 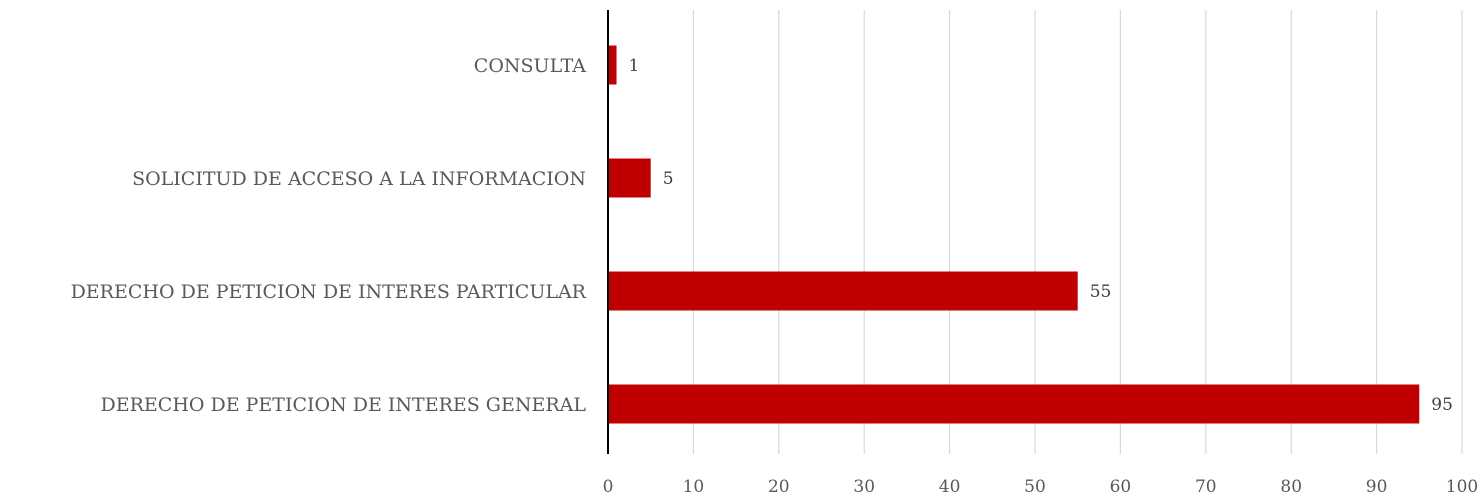 What do you see at coordinates (1014, 404) in the screenshot?
I see `bar-derecho-de-peticion-de-interes-general` at bounding box center [1014, 404].